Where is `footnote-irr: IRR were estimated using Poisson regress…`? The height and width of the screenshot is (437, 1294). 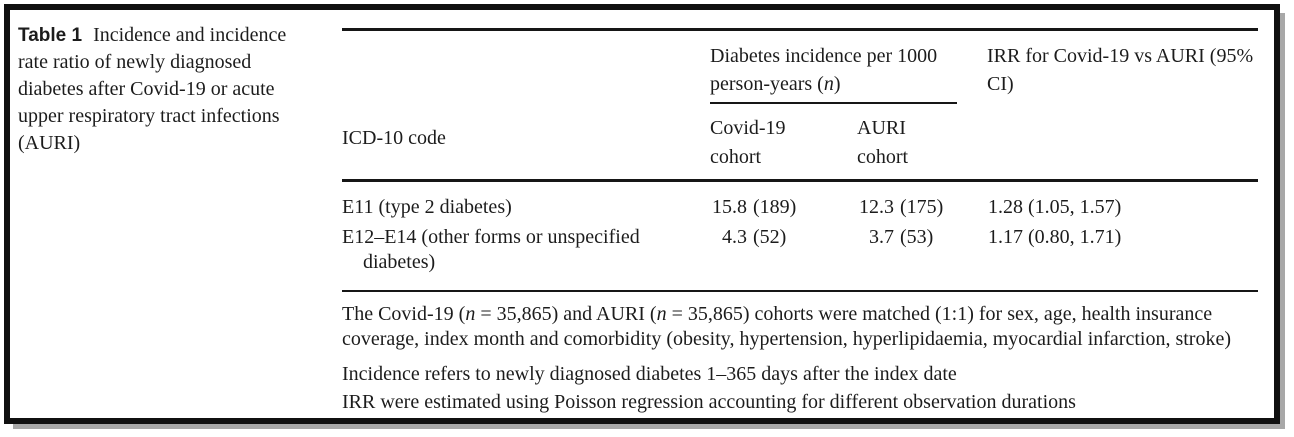
footnote-irr: IRR were estimated using Poisson regress… is located at coordinates (709, 402).